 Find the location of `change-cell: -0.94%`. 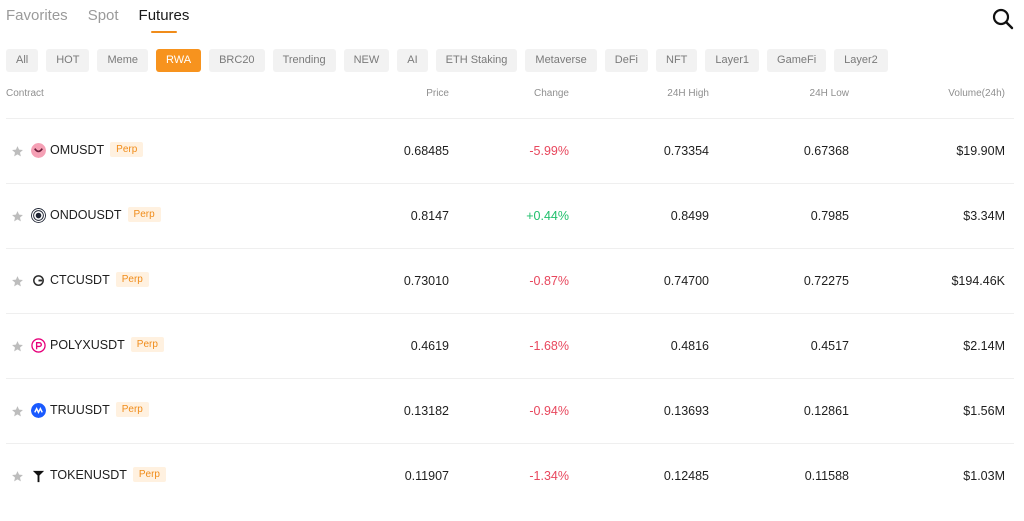

change-cell: -0.94% is located at coordinates (549, 411).